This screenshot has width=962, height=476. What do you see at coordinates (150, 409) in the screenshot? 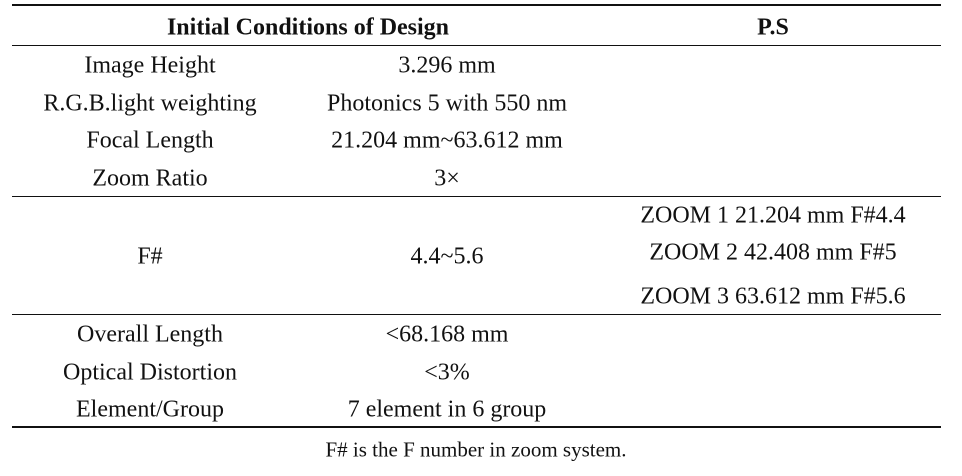
I see `row-label: Element/Group` at bounding box center [150, 409].